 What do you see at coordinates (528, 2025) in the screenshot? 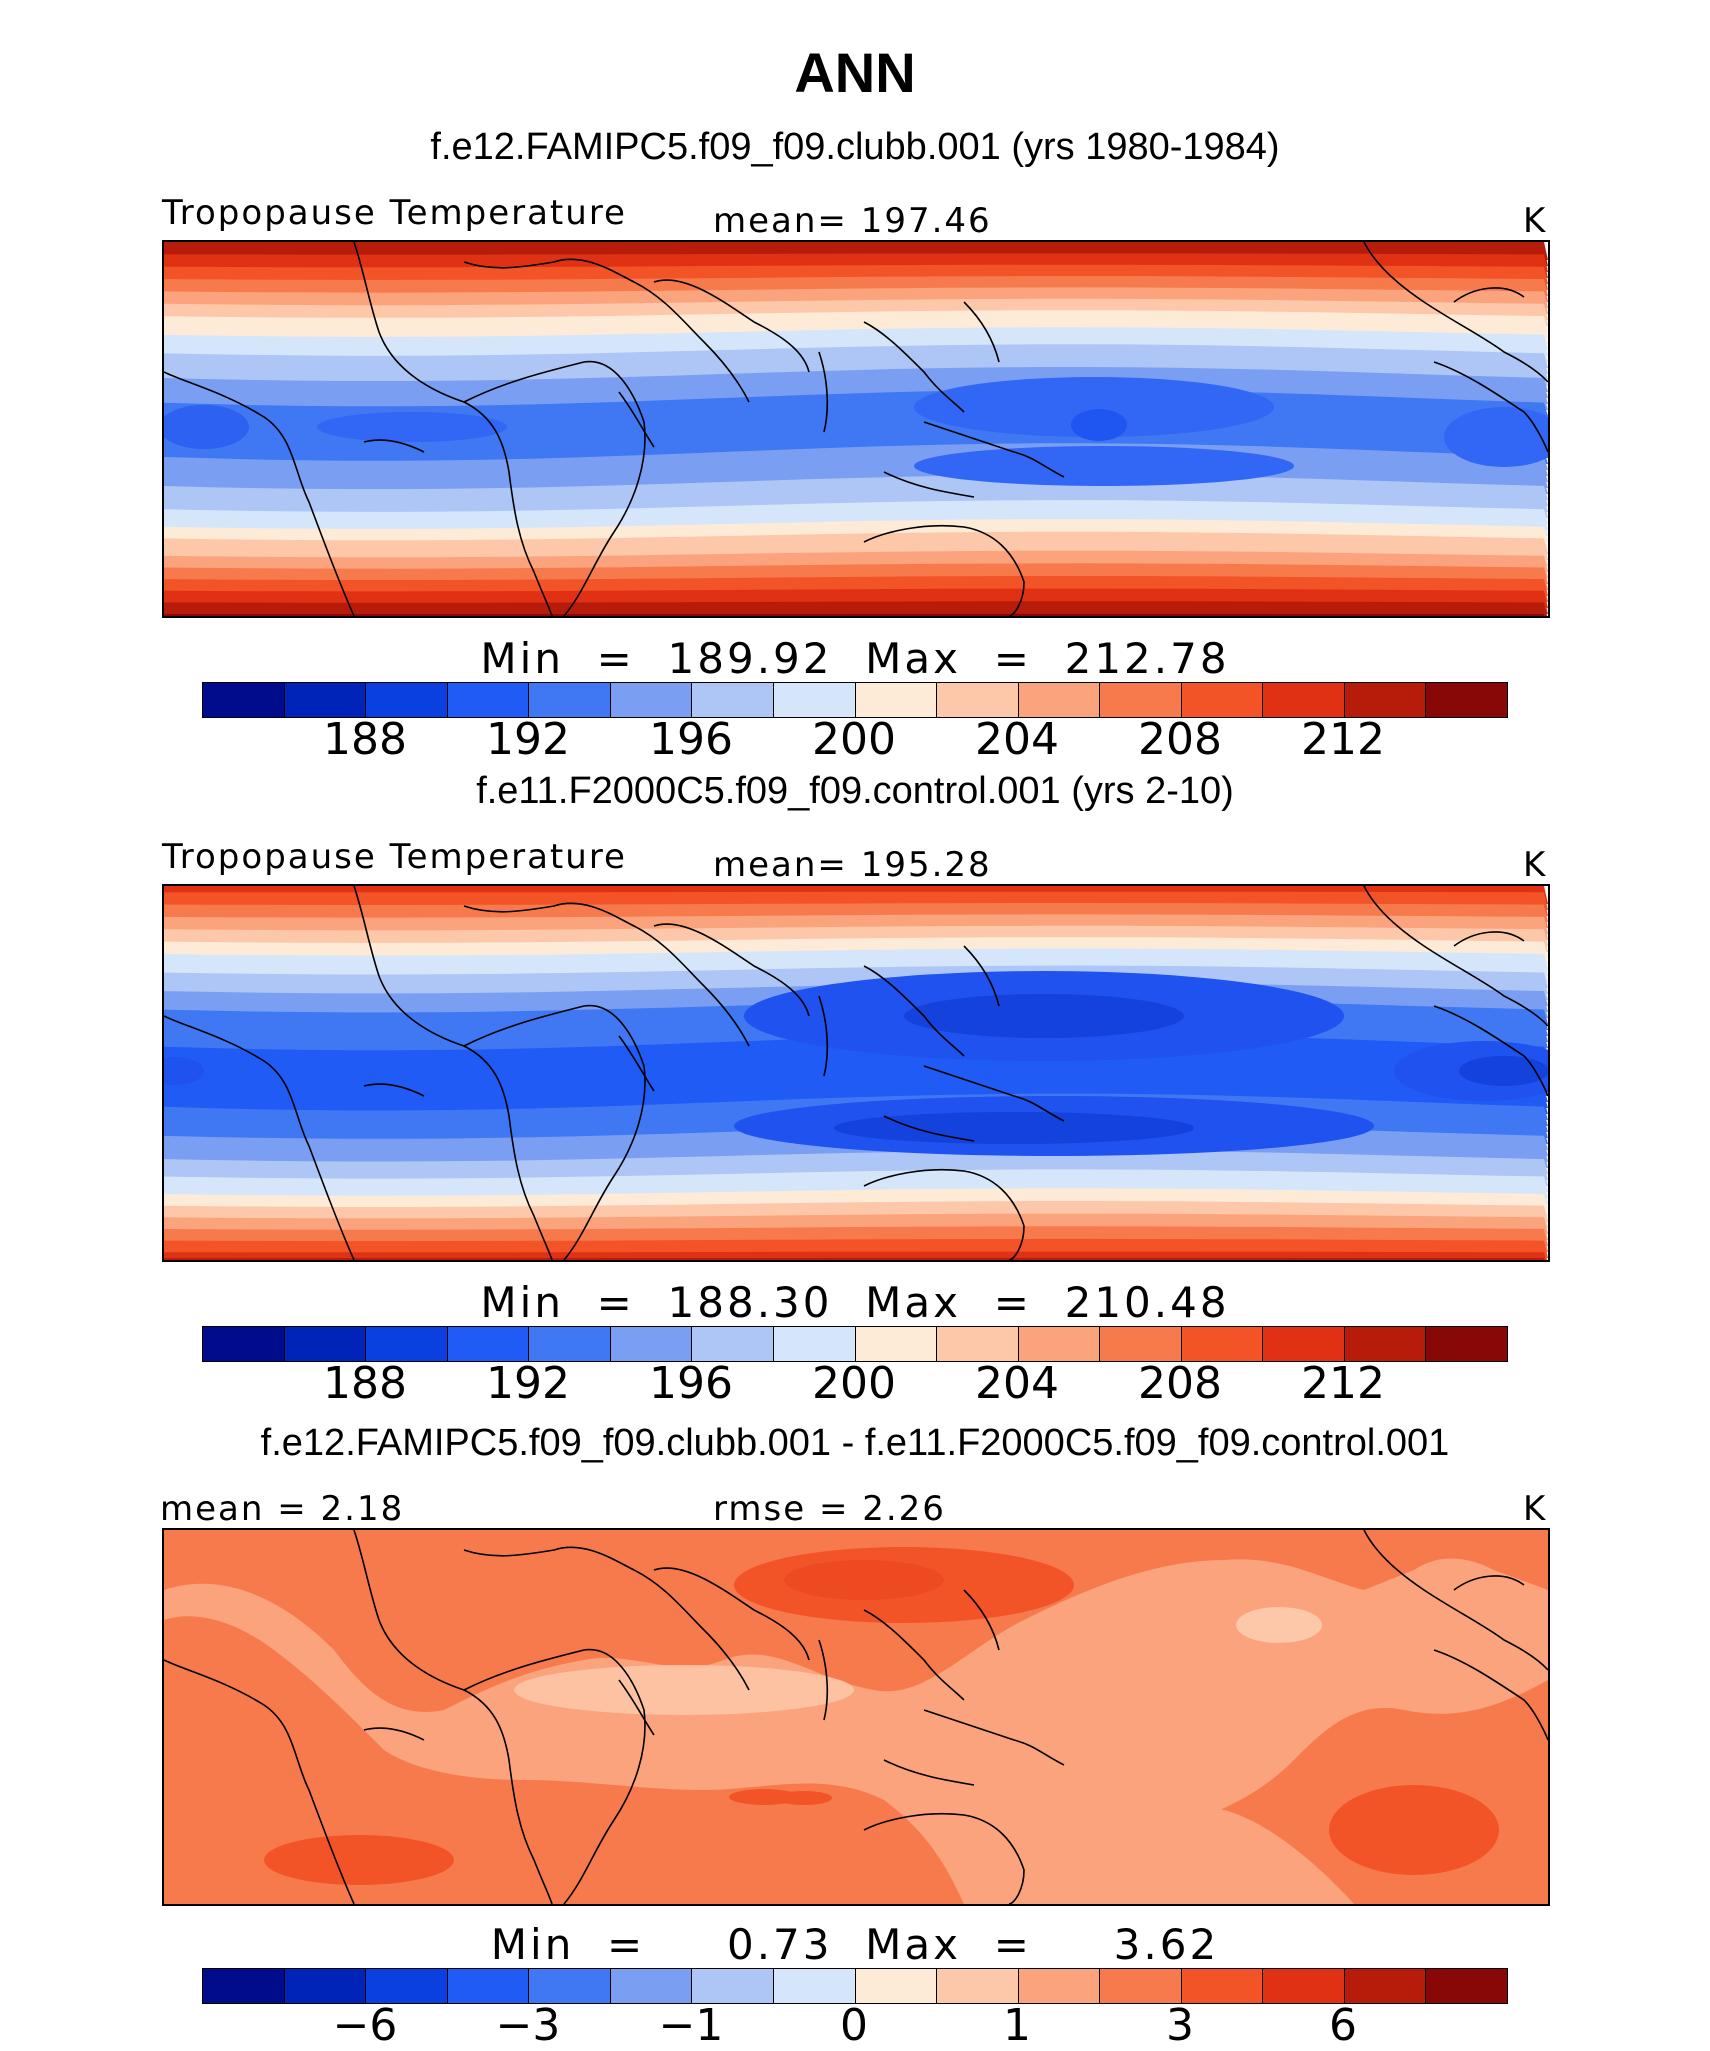
I see `panel-3-tick-2: −3` at bounding box center [528, 2025].